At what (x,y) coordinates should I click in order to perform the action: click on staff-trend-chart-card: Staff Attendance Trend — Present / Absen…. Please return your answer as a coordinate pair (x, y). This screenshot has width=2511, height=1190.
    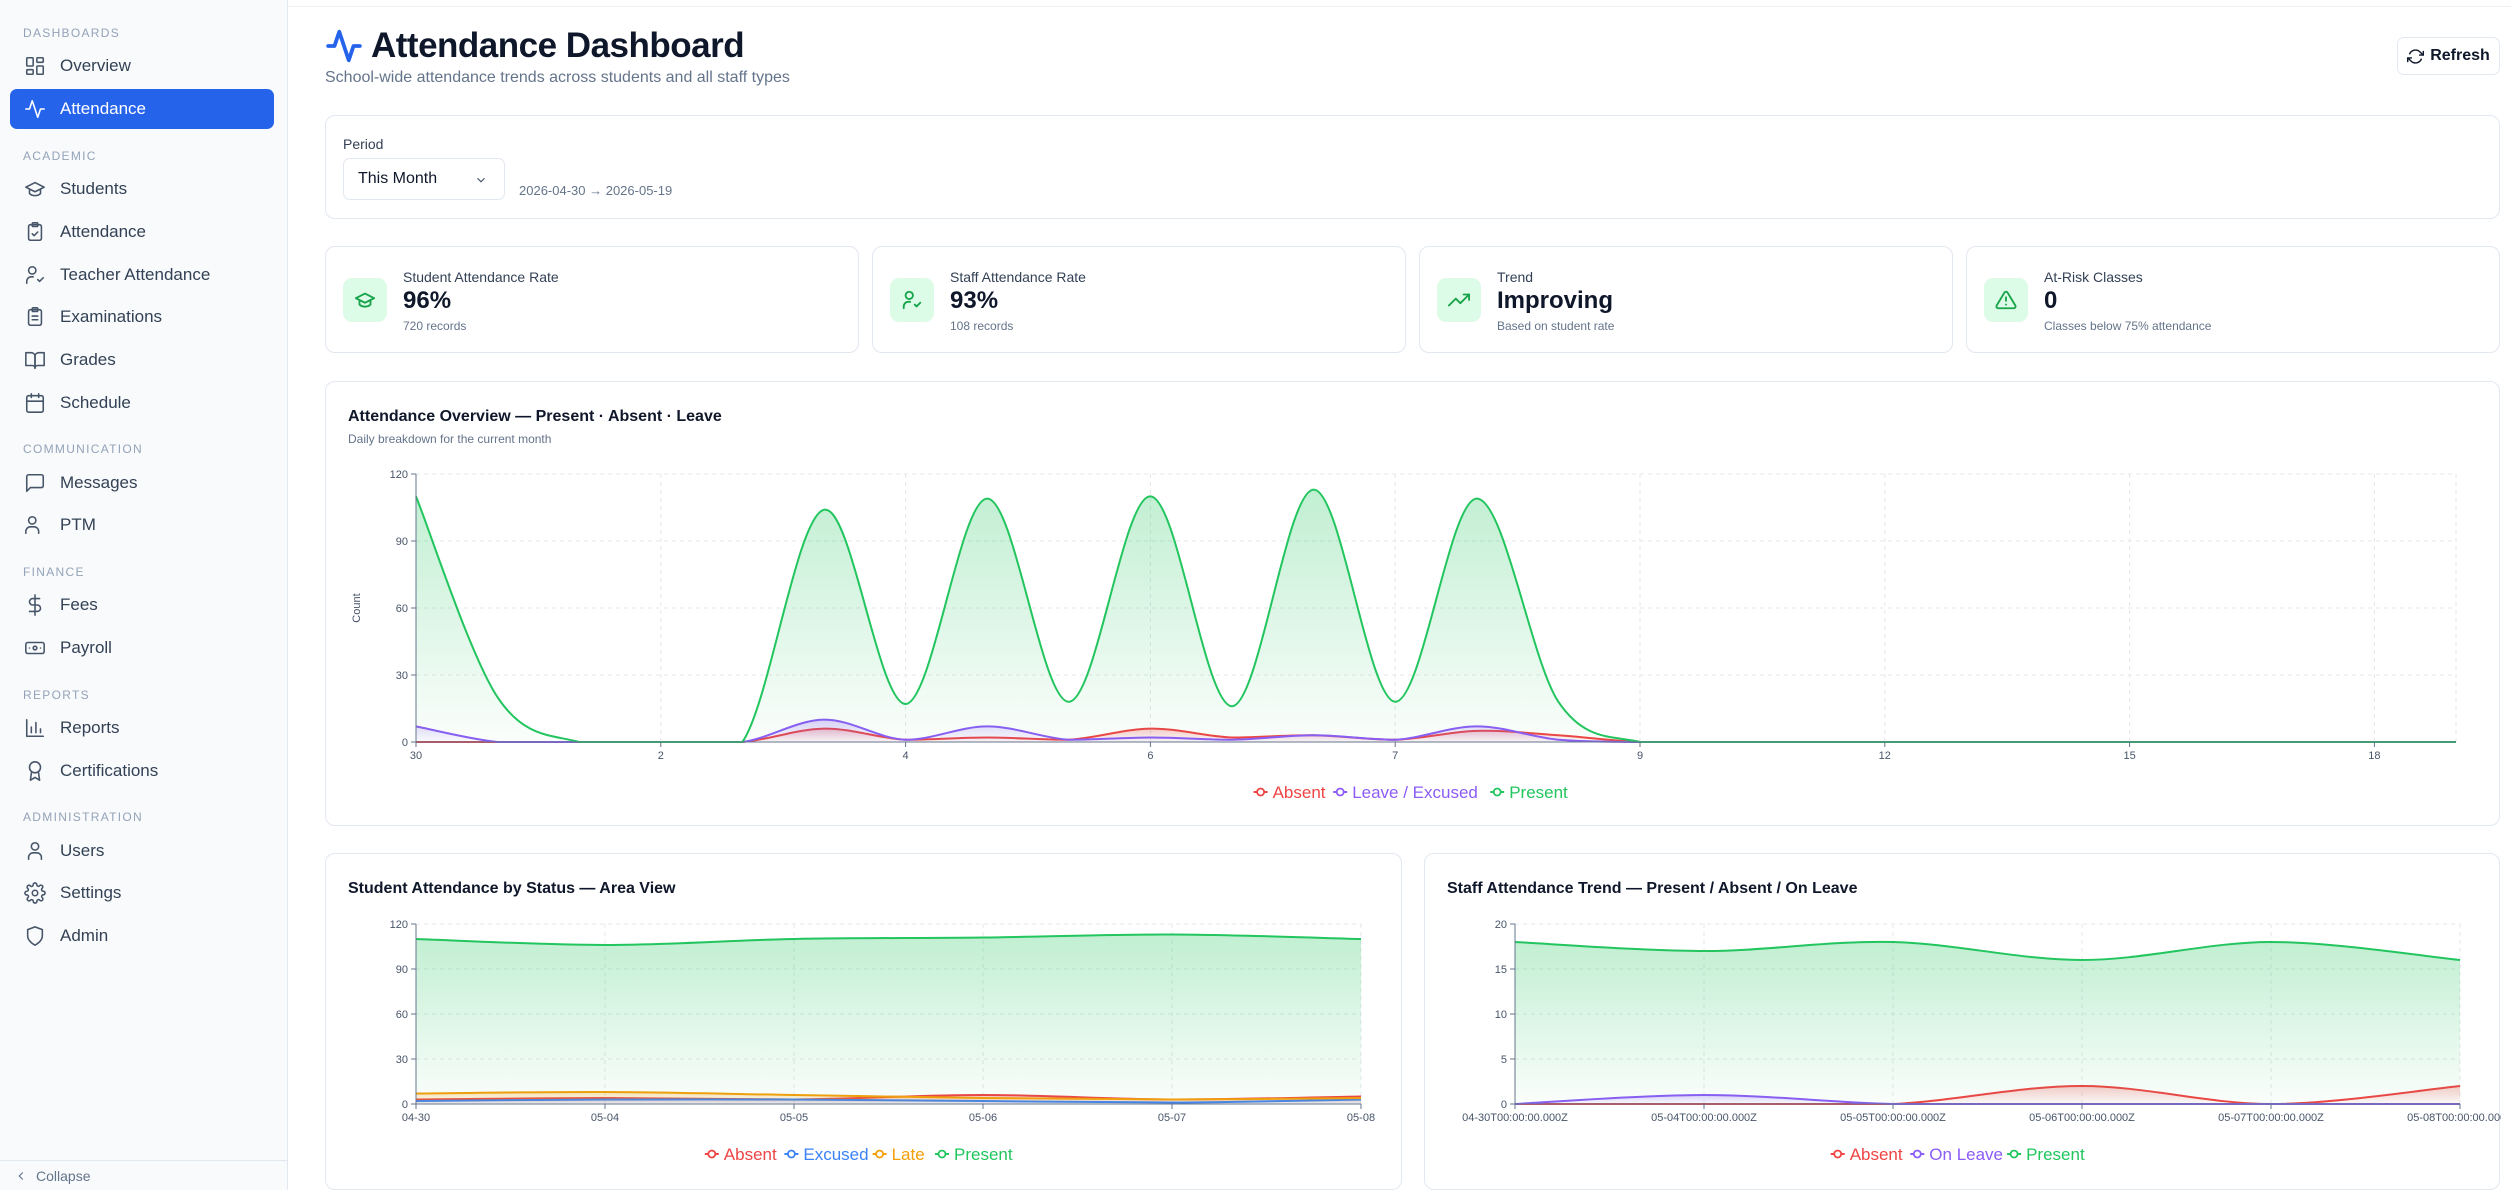
    Looking at the image, I should click on (1962, 1021).